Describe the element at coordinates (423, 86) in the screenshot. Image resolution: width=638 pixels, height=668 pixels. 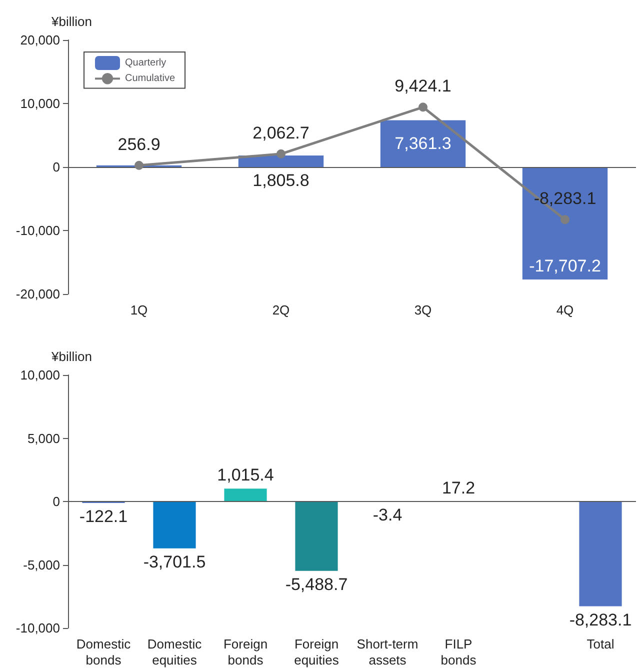
I see `data-label: 9,424.1` at that location.